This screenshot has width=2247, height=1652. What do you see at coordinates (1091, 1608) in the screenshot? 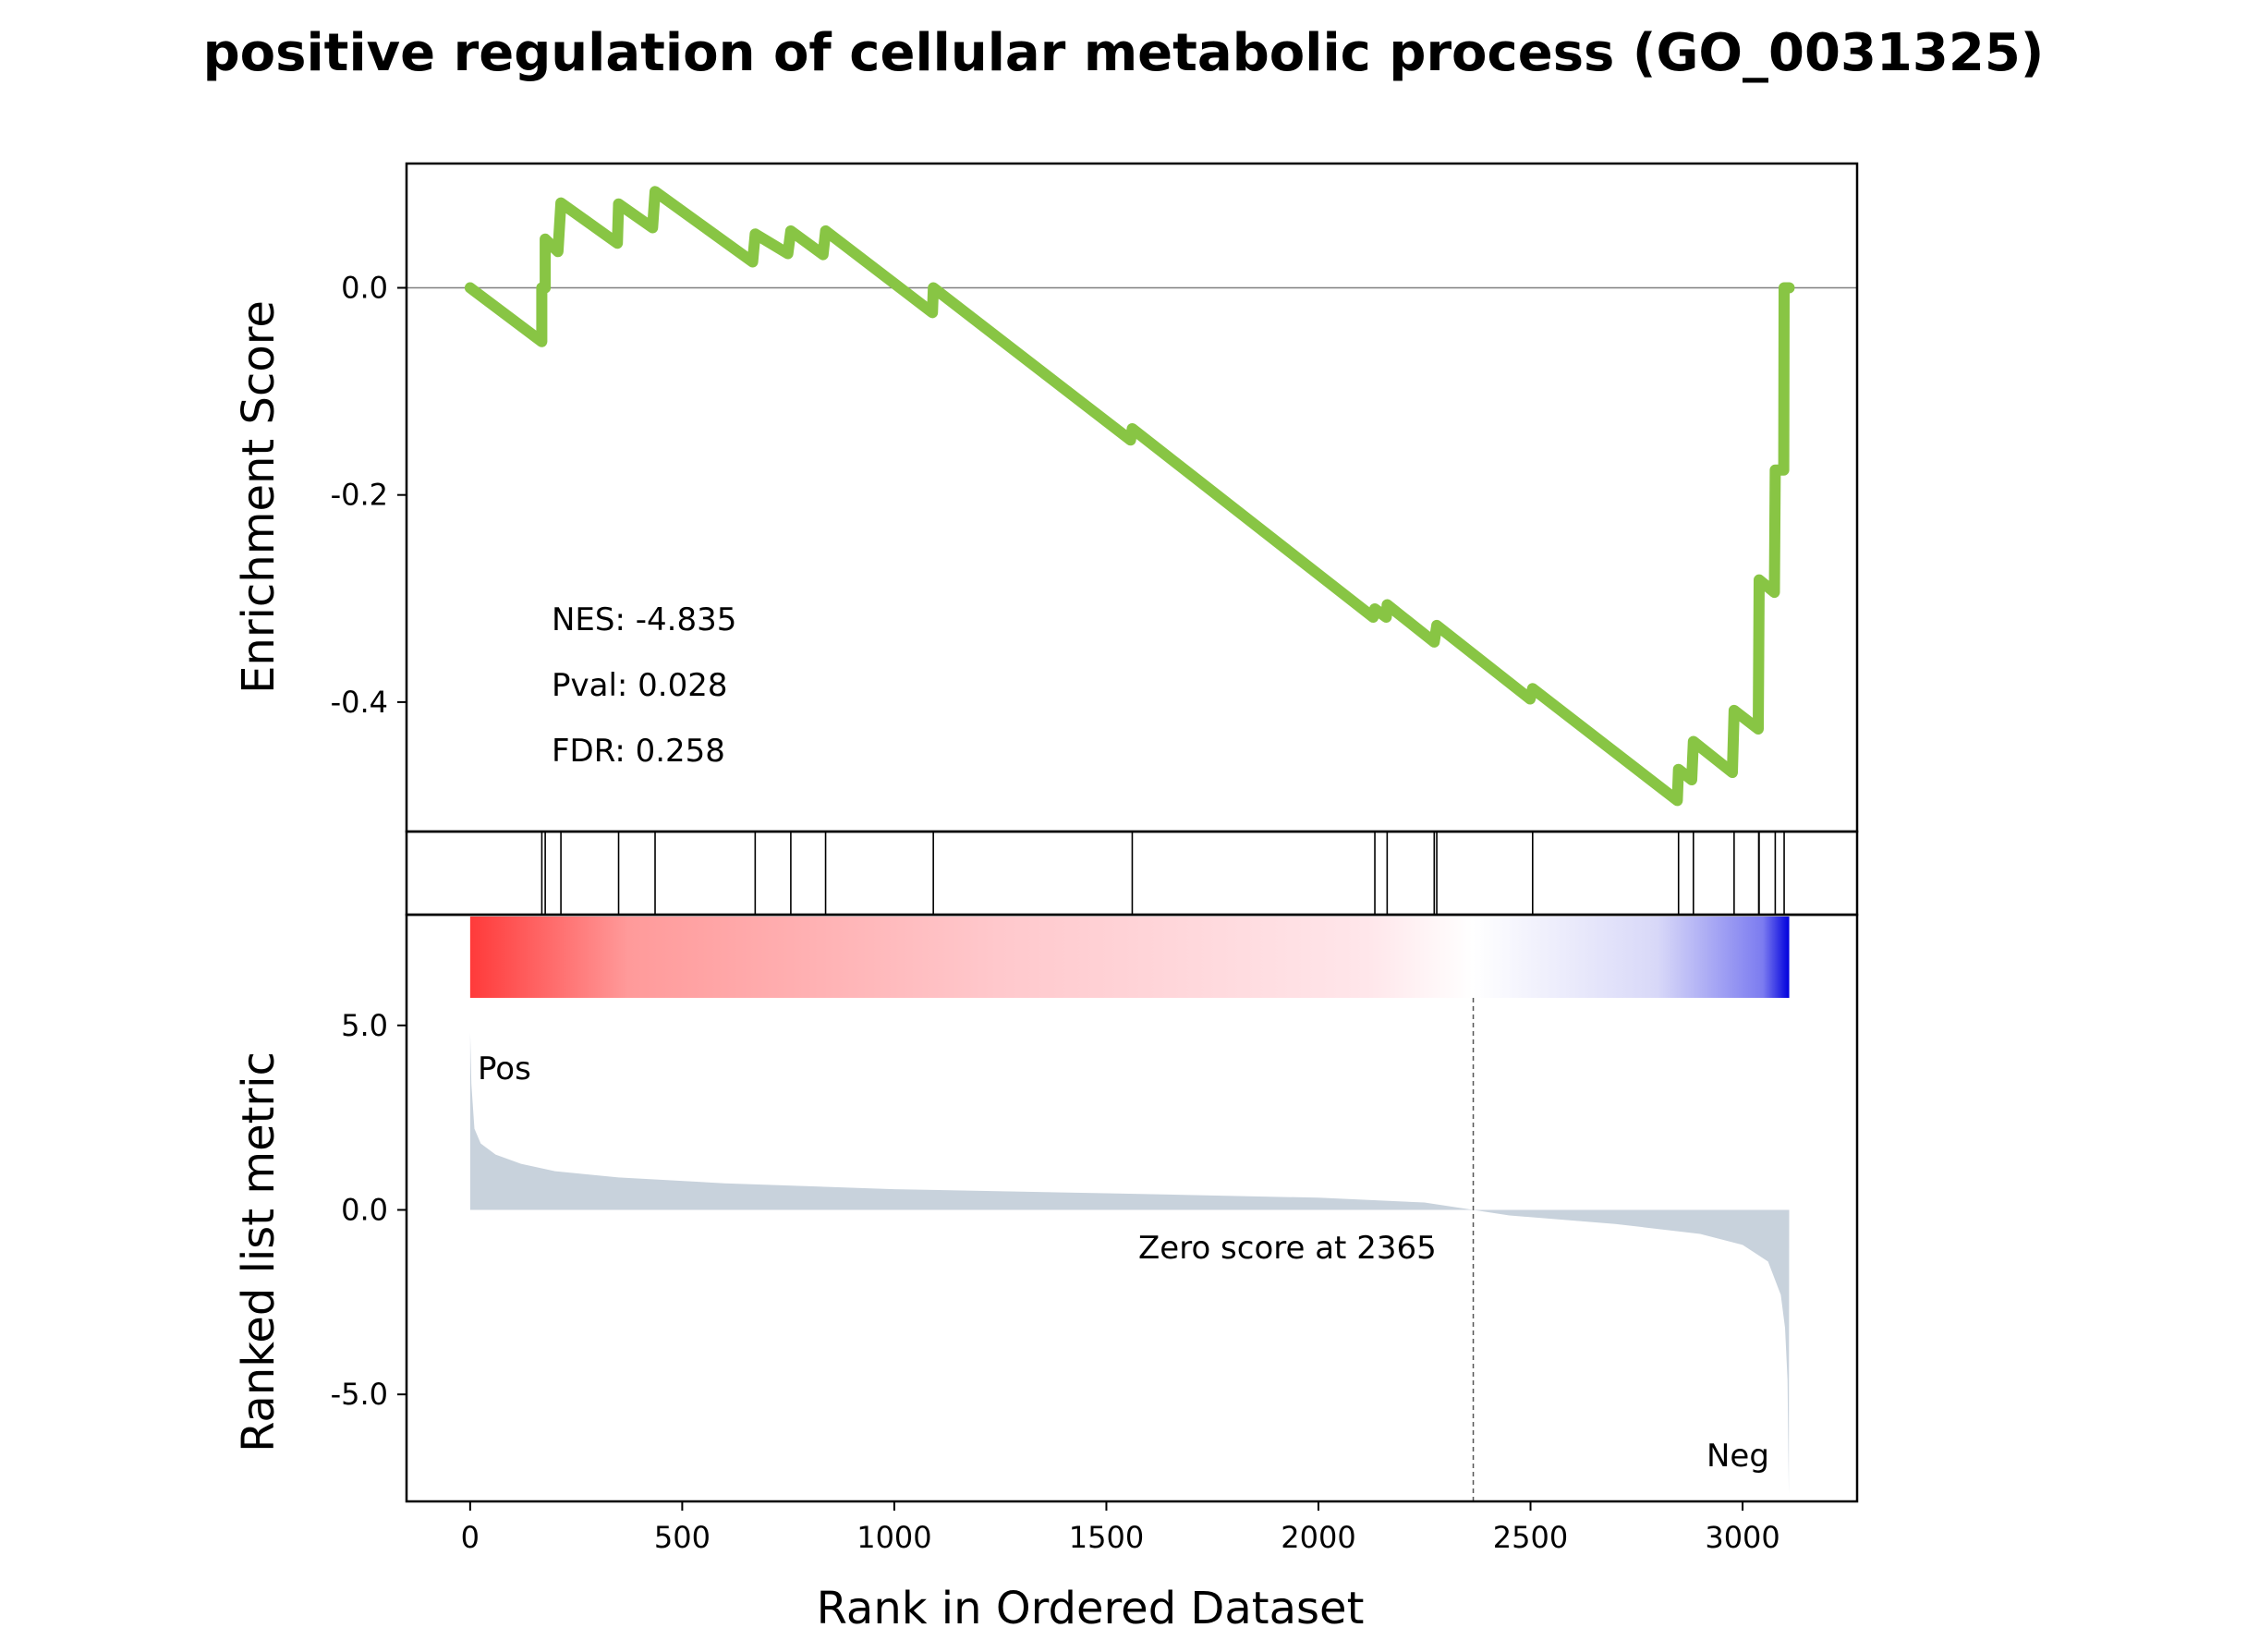
I see `x-axis-label: Rank in Ordered Dataset` at bounding box center [1091, 1608].